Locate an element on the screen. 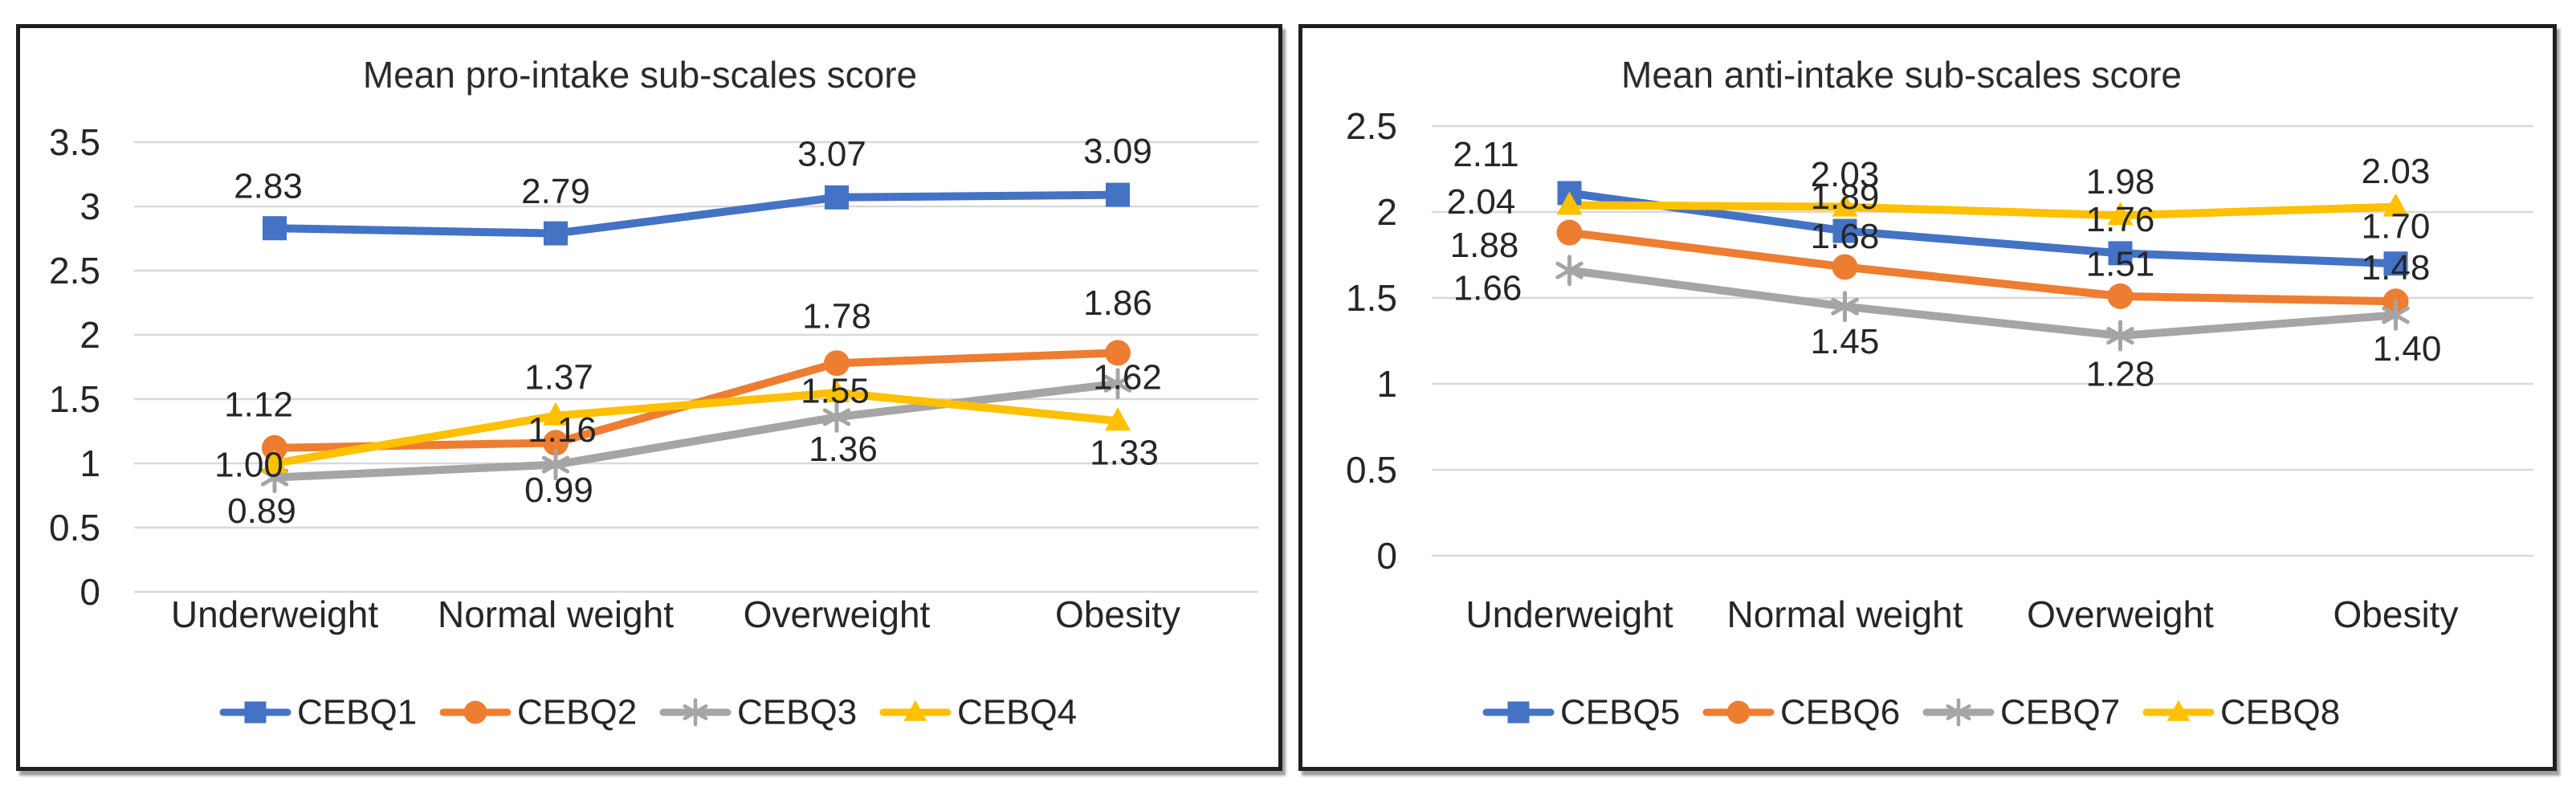 The width and height of the screenshot is (2576, 791). circle-marker-CEBQ6-legend is located at coordinates (1738, 712).